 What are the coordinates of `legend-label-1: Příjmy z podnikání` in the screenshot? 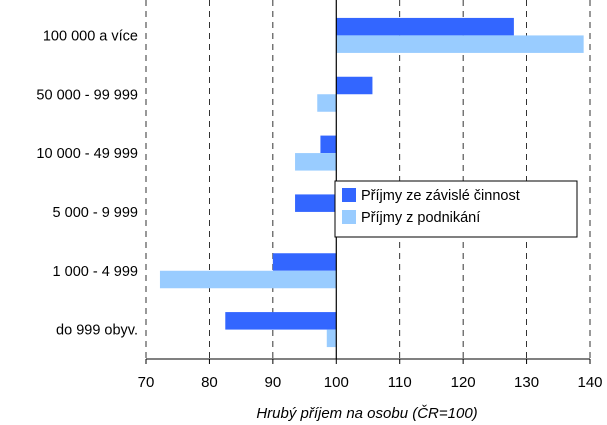 It's located at (420, 218).